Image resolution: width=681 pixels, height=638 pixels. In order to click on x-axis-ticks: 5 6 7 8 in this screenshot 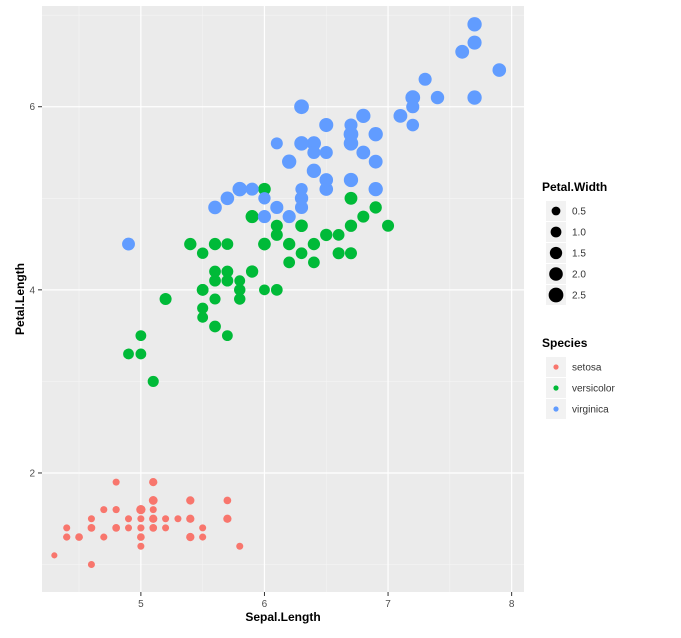, I will do `click(326, 601)`.